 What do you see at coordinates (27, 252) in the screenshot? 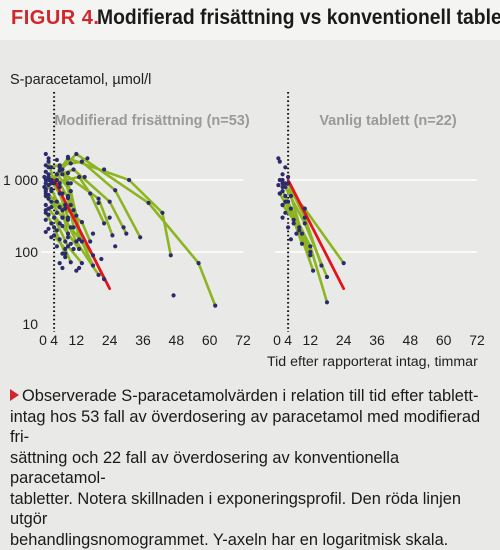
I see `y-tick-label: 100` at bounding box center [27, 252].